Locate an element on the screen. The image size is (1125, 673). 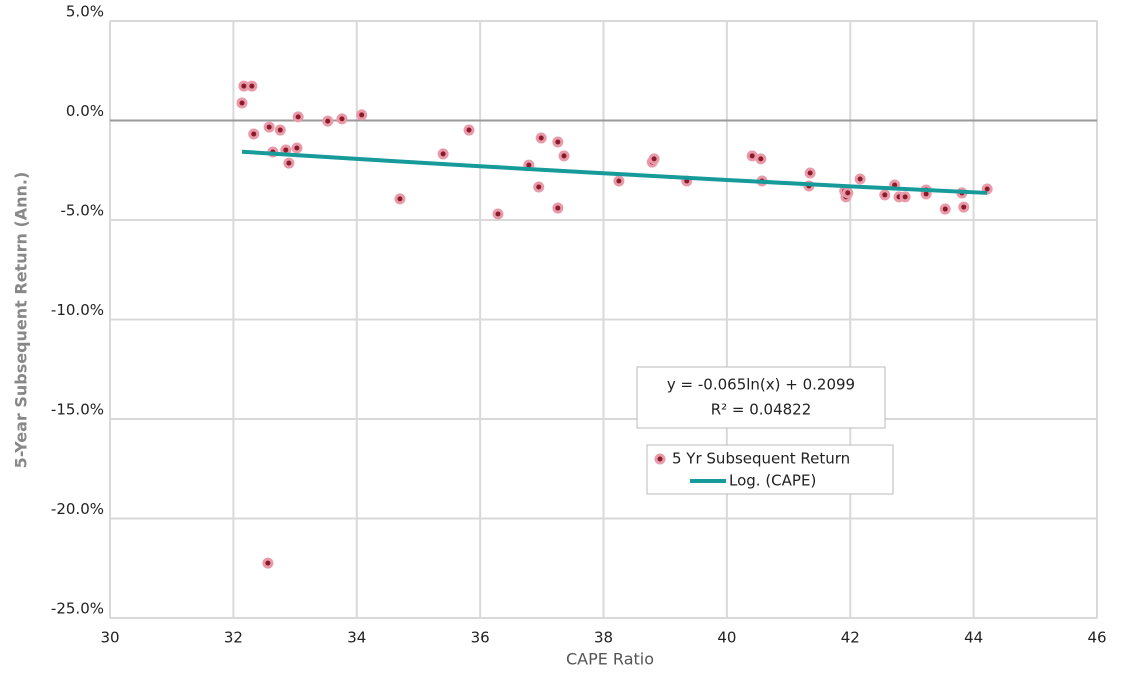
y-tick-label: 5.0% is located at coordinates (85, 12).